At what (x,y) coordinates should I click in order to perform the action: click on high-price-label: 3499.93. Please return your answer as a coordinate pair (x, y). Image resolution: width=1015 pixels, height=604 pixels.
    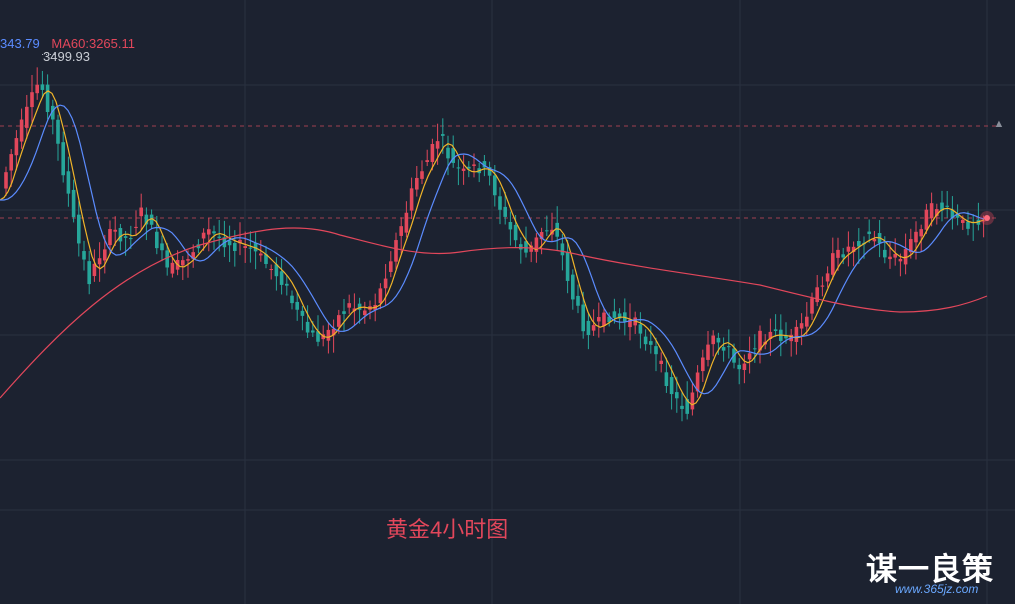
    Looking at the image, I should click on (66, 56).